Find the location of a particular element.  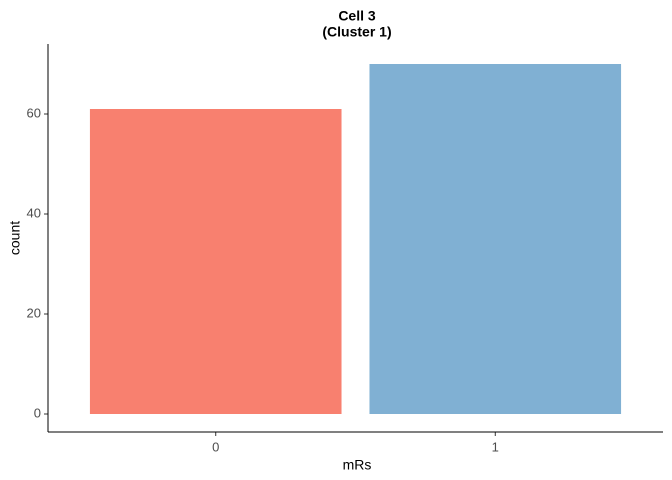

y-tick-label: 40 is located at coordinates (34, 212).